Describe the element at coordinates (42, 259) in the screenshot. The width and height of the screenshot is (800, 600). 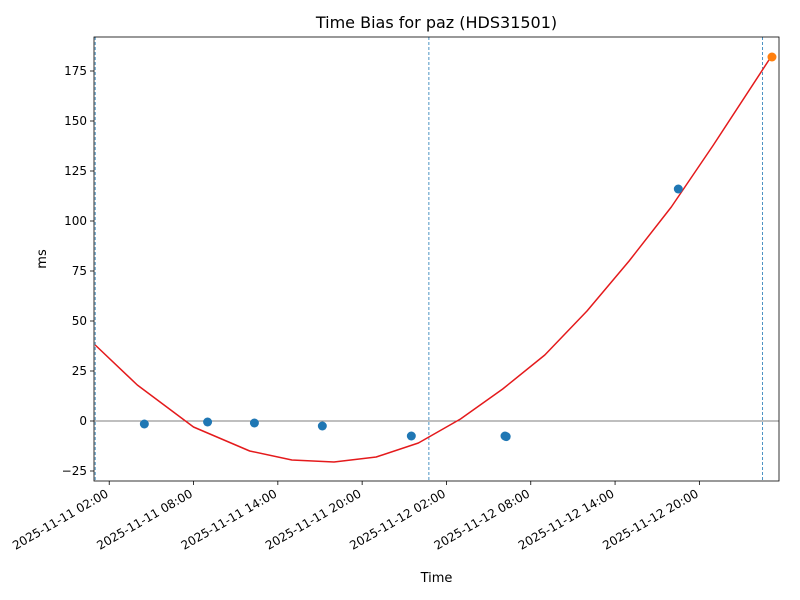
I see `y-axis-label: ms` at that location.